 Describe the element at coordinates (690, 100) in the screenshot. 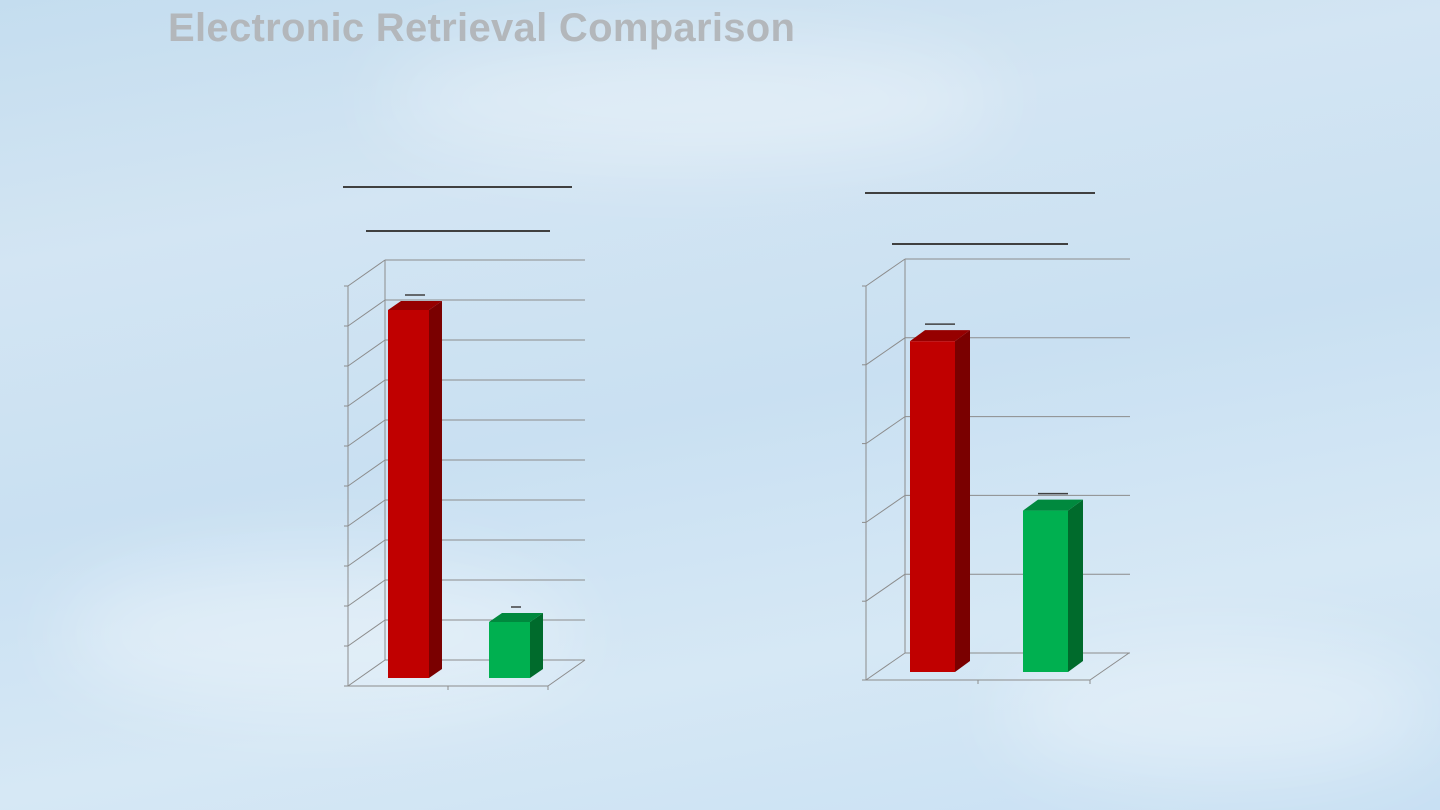

I see `cloud-decoration` at that location.